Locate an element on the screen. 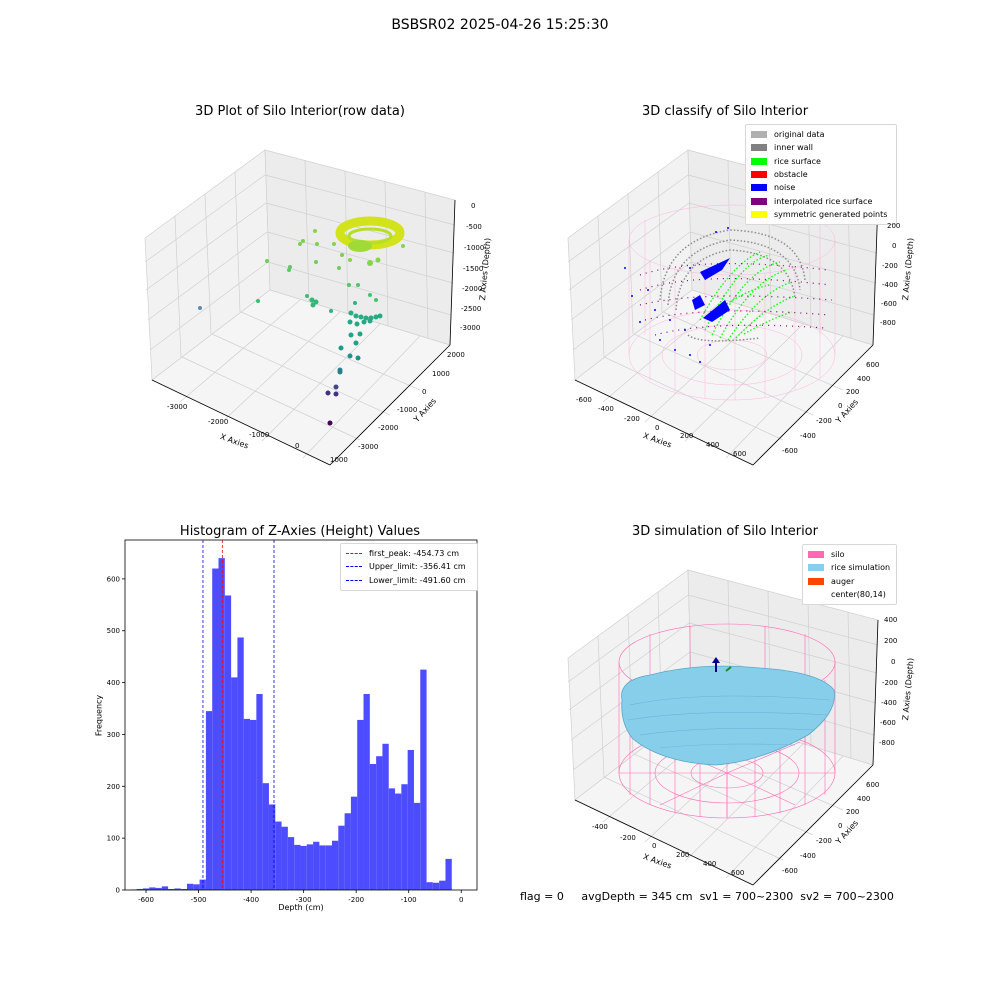 The width and height of the screenshot is (1000, 1000). silo-wireframe is located at coordinates (732, 302).